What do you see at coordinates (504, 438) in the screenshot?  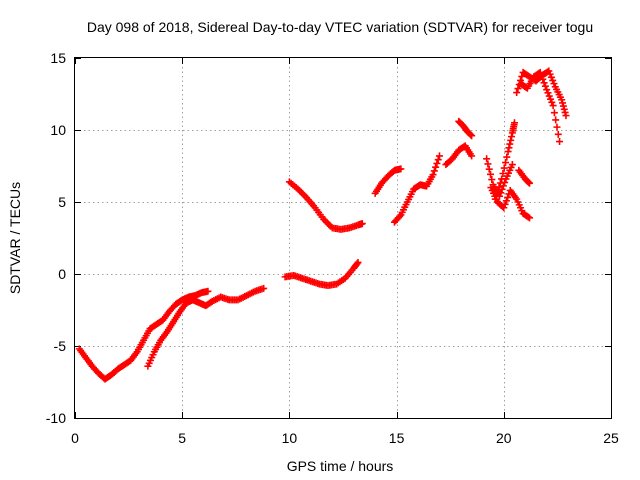 I see `x-tick-label: 20` at bounding box center [504, 438].